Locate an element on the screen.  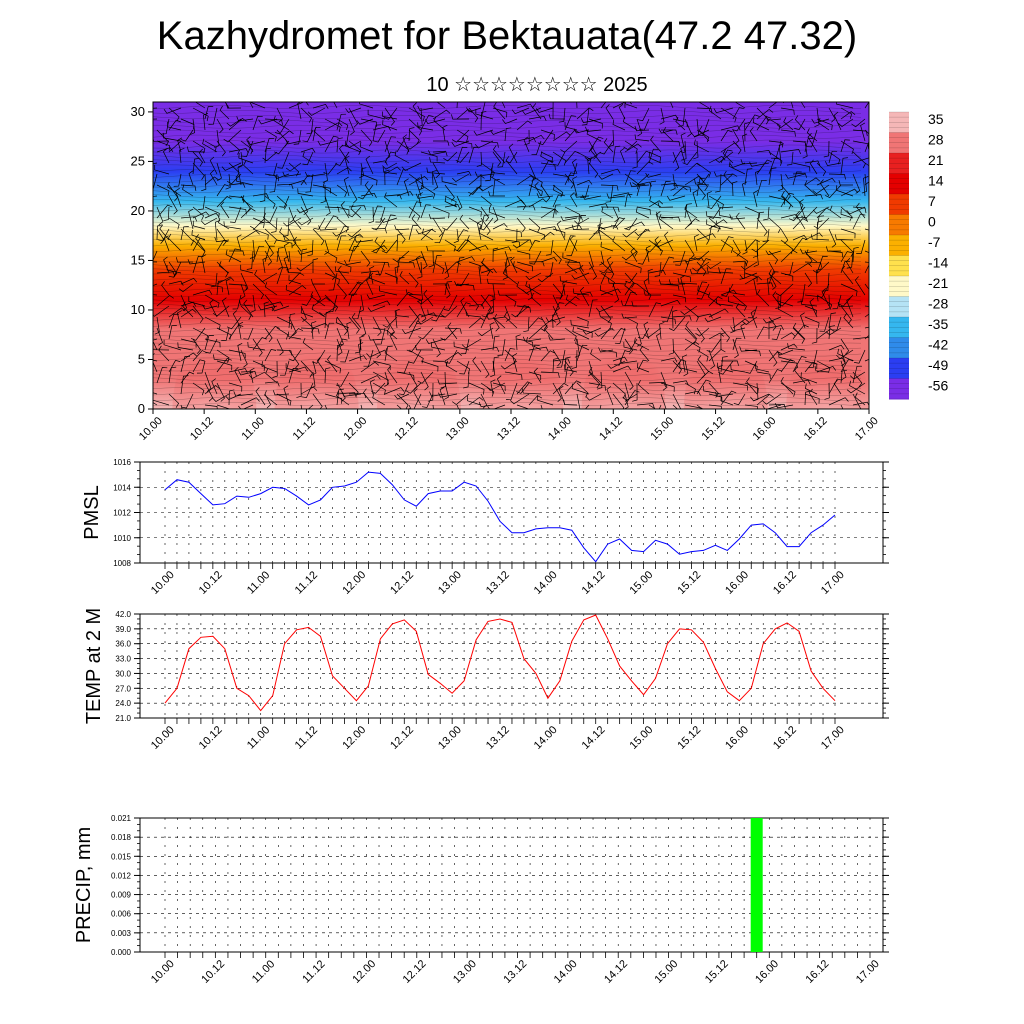
y-tick-label: 30 is located at coordinates (138, 111).